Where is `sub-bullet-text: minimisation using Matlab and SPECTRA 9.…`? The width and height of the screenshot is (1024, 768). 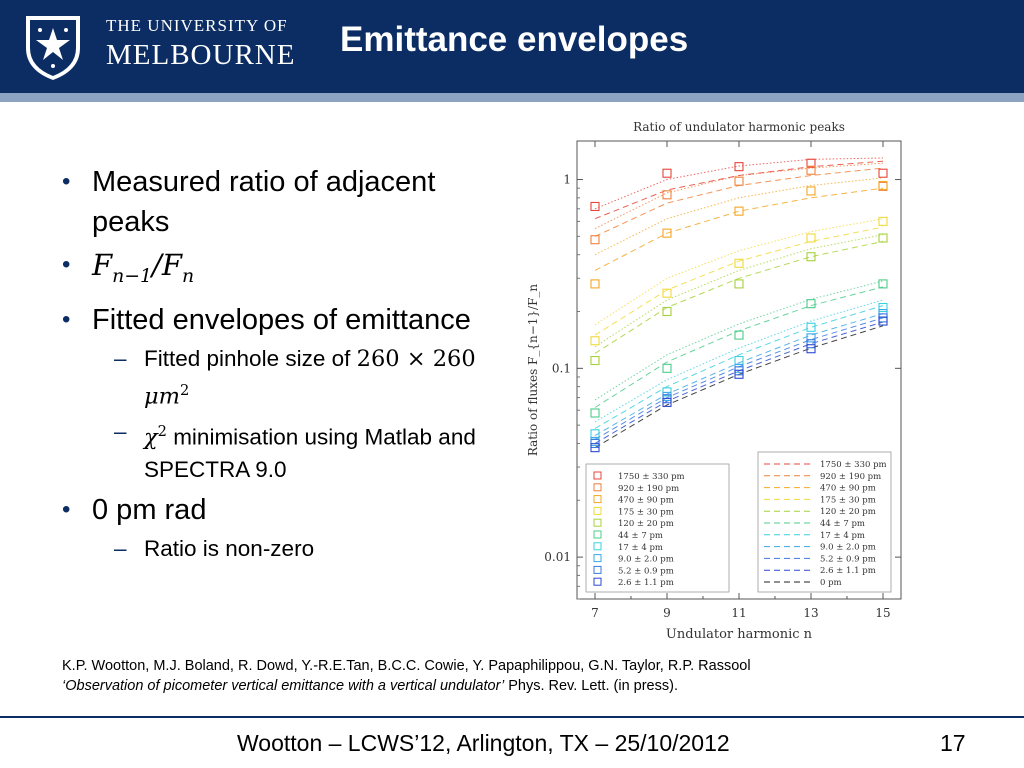
sub-bullet-text: minimisation using Matlab and SPECTRA 9.… is located at coordinates (310, 453).